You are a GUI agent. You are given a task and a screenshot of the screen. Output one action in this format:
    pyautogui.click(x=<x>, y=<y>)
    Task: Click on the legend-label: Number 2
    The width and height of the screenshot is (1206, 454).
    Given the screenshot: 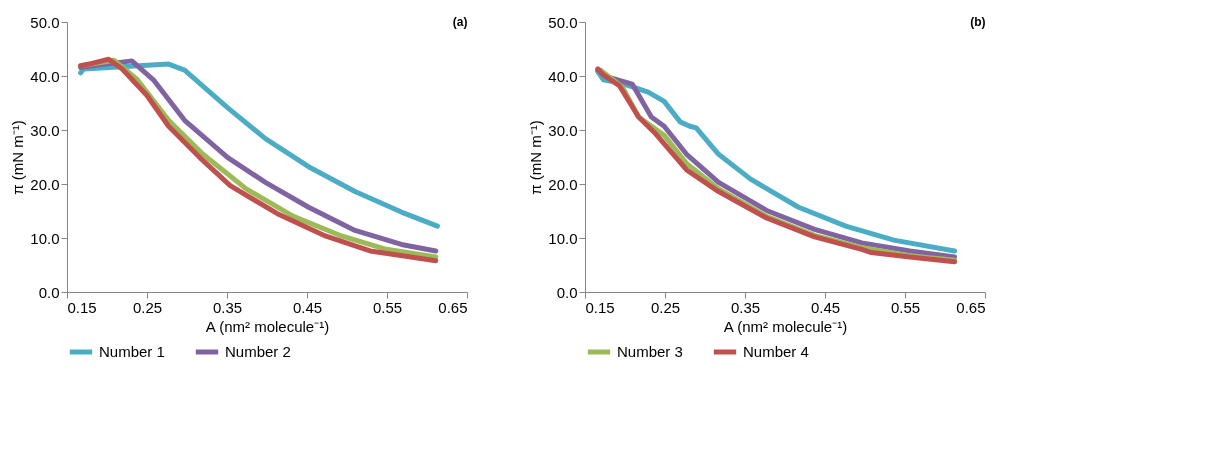 What is the action you would take?
    pyautogui.click(x=258, y=351)
    